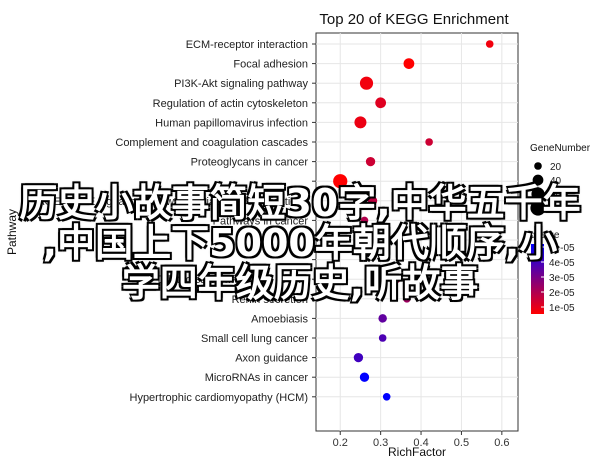  Describe the element at coordinates (562, 248) in the screenshot. I see `color-legend-label: 5e-05` at that location.